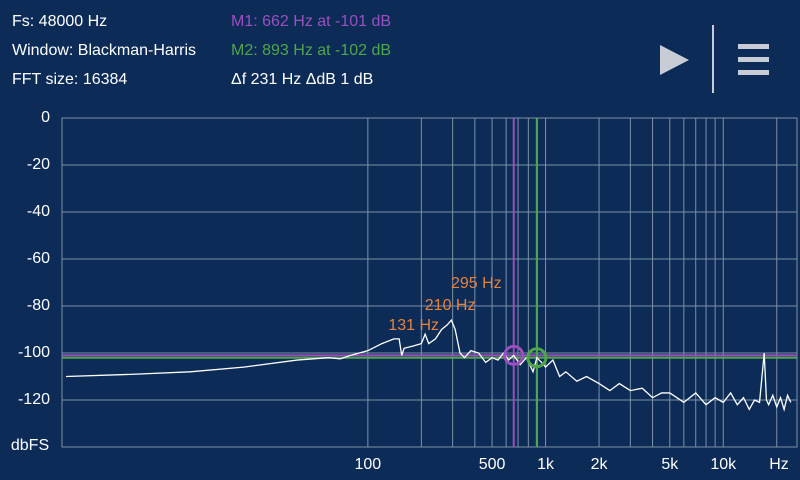  Describe the element at coordinates (413, 325) in the screenshot. I see `peak-label: 131 Hz` at that location.